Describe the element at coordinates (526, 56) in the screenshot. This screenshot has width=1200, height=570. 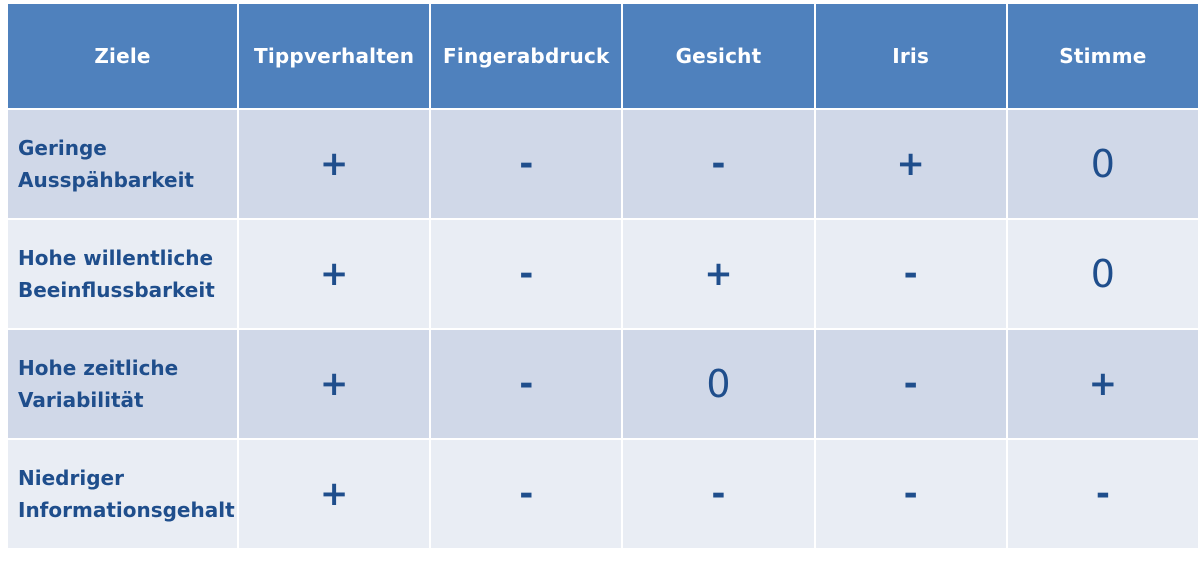
I see `header-fingerabdruck: Fingerabdruck` at that location.